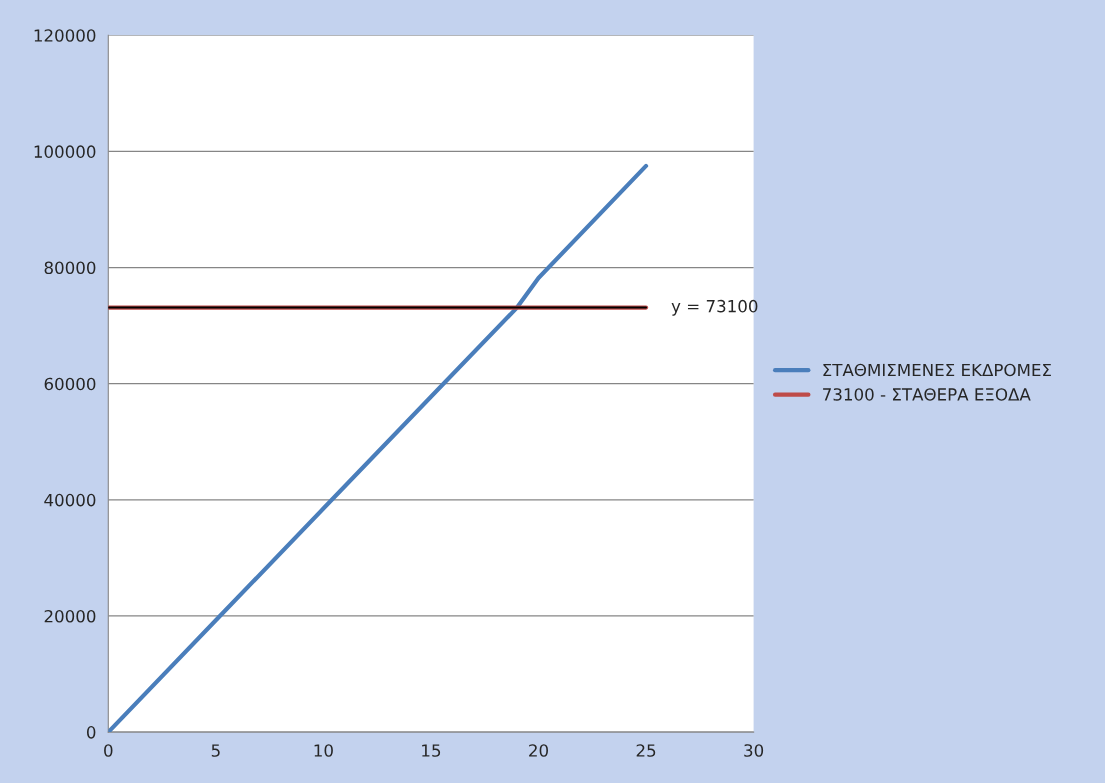  I want to click on y-tick-label: 40000, so click(70, 500).